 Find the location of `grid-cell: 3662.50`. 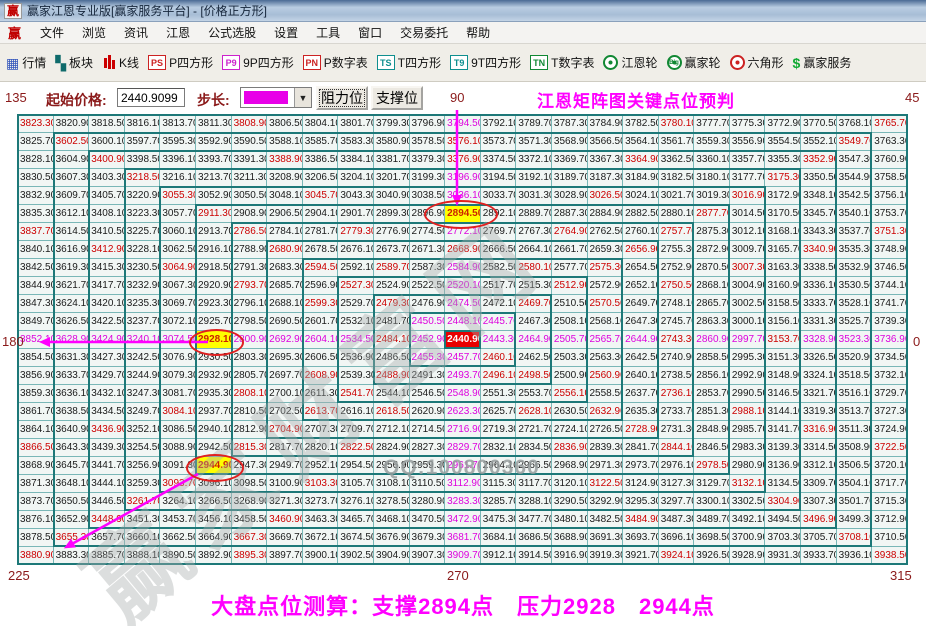

grid-cell: 3662.50 is located at coordinates (178, 538).